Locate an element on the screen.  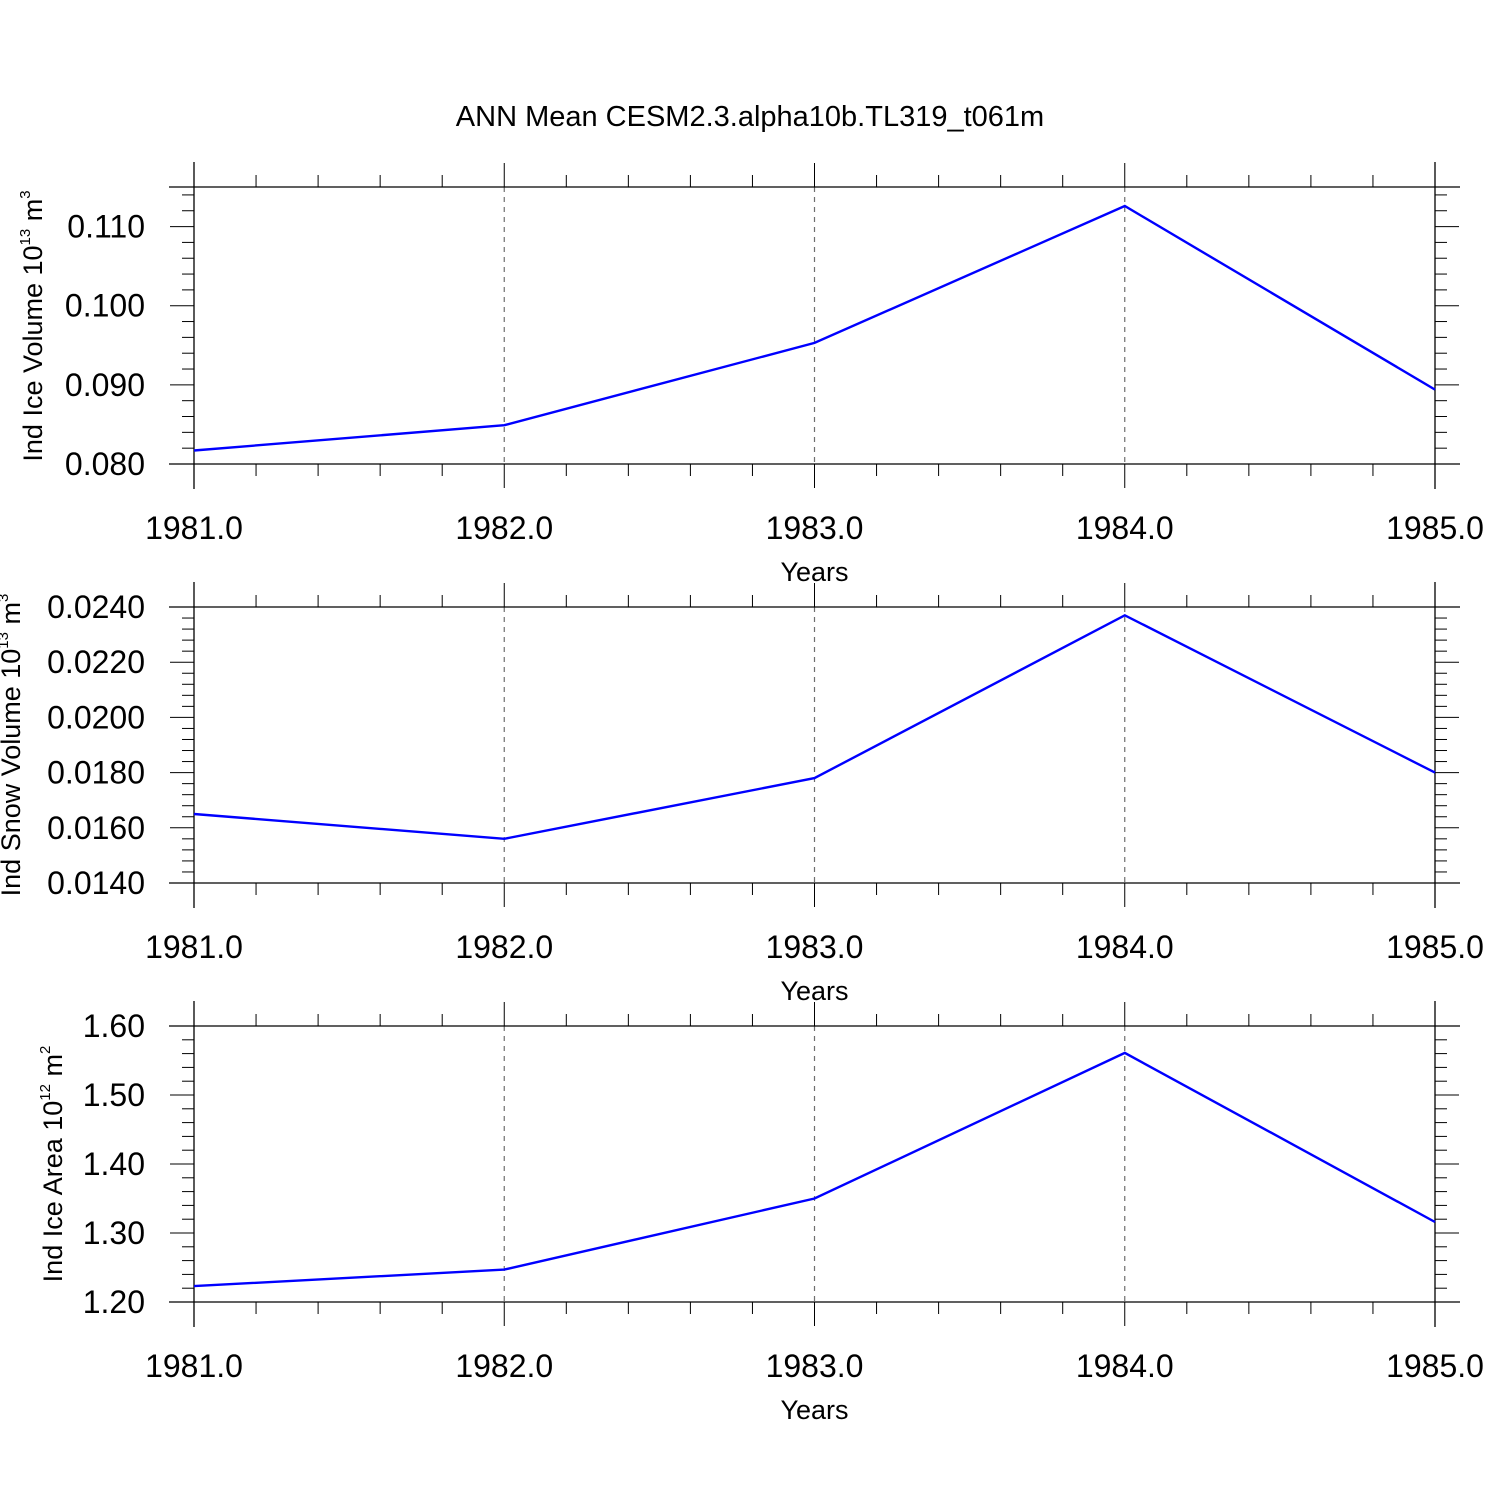
ylabel-unit-exponent: 2 is located at coordinates (45, 1050).